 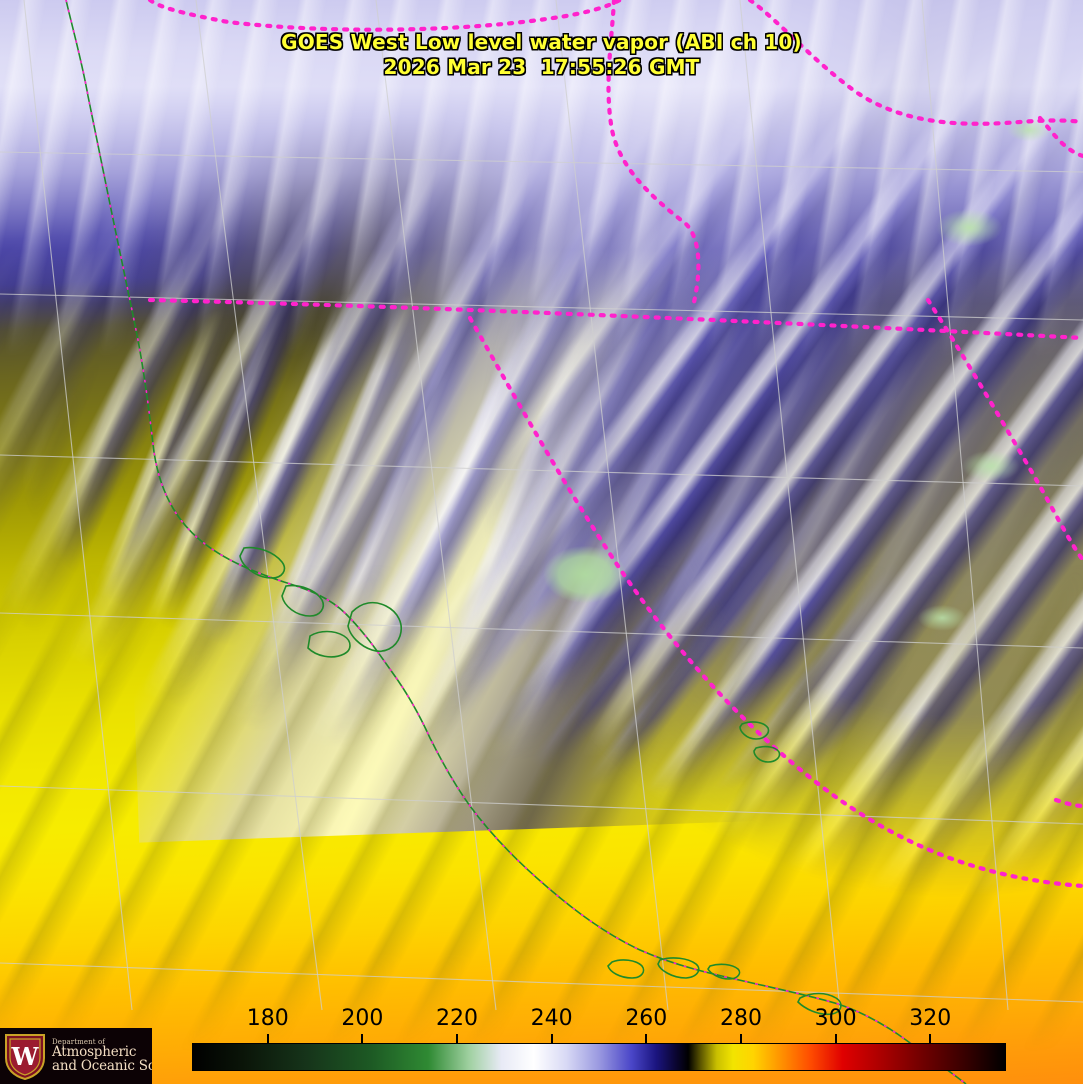 I want to click on colorbar-tick-label: 180, so click(x=267, y=1018).